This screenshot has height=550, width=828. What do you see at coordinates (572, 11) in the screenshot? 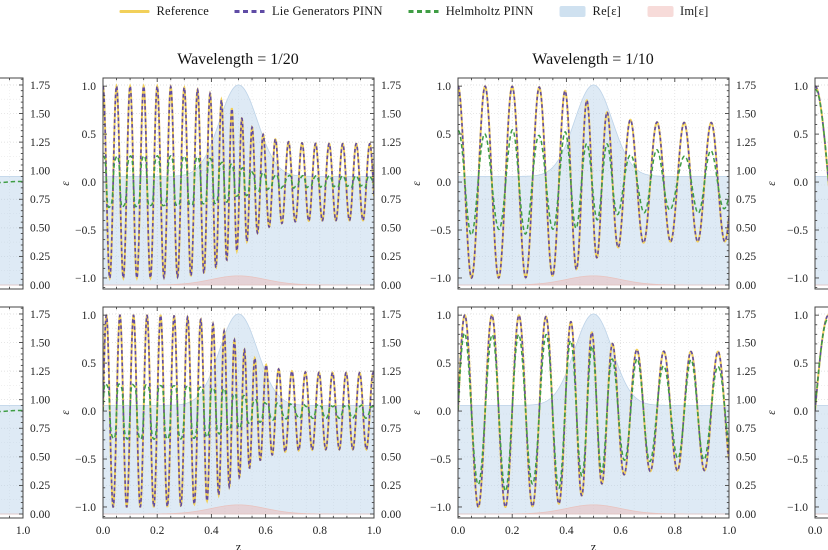
I see `legend-swatch-re-eps` at bounding box center [572, 11].